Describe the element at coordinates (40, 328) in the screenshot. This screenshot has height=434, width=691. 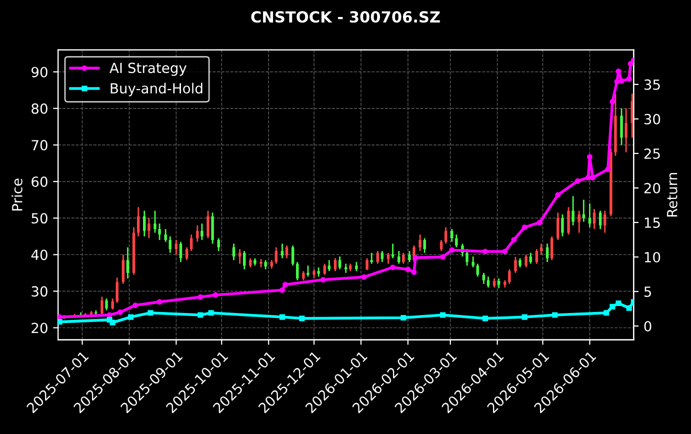
I see `y-tick-label: 20` at that location.